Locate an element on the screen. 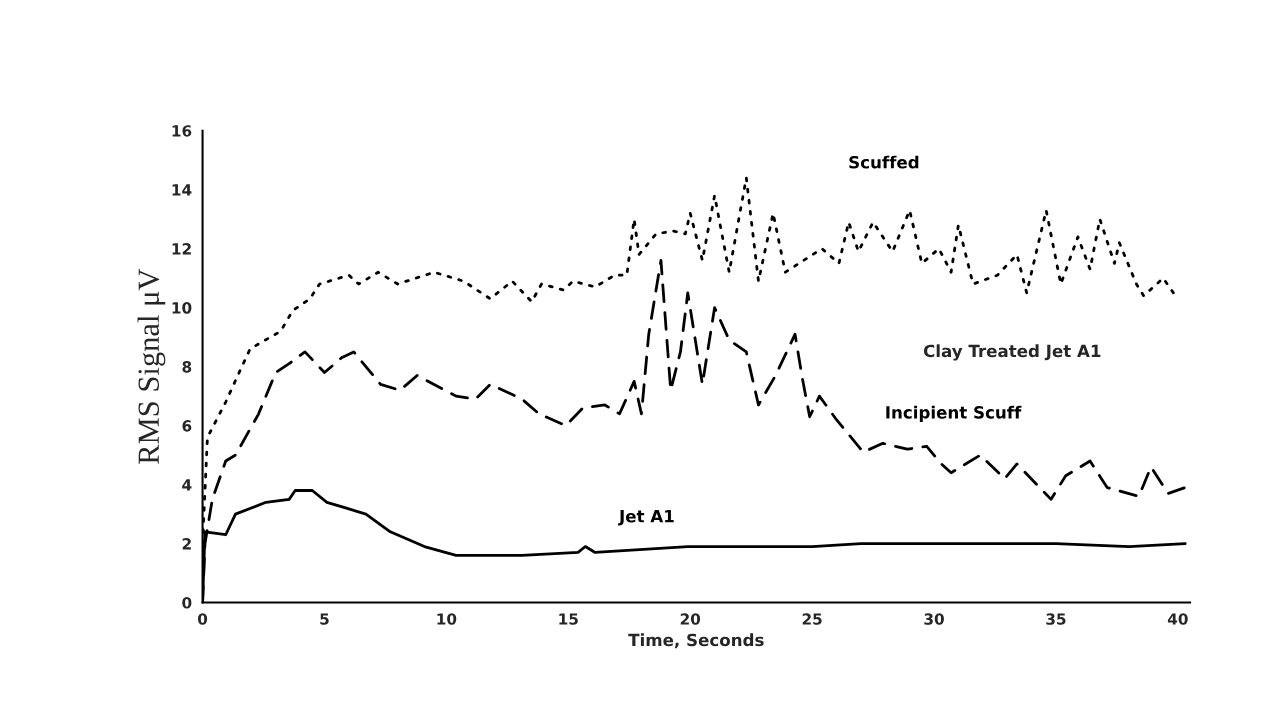 Image resolution: width=1266 pixels, height=726 pixels. x-tick-label: 20 is located at coordinates (690, 619).